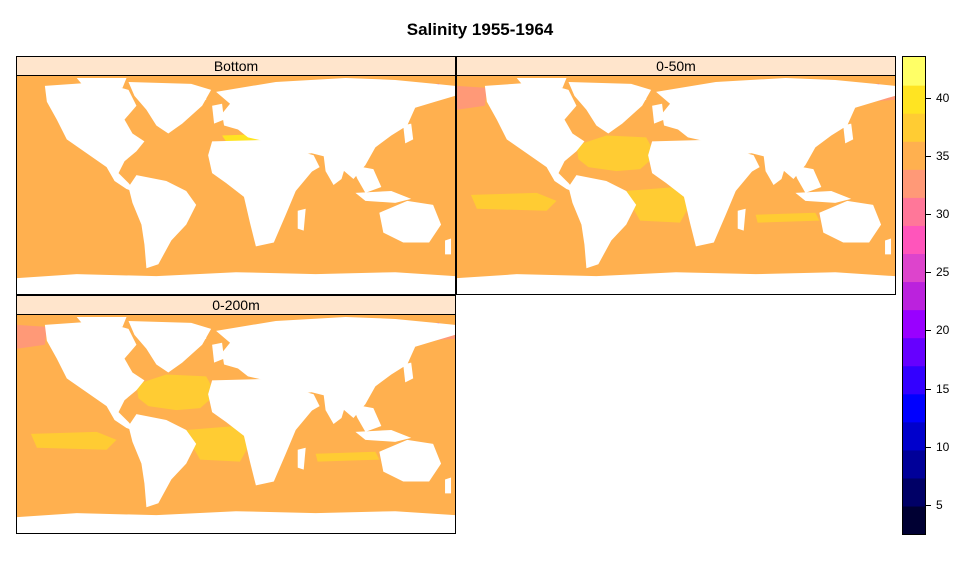 Image resolution: width=960 pixels, height=576 pixels. What do you see at coordinates (939, 505) in the screenshot?
I see `color-key-tick-label: 5` at bounding box center [939, 505].